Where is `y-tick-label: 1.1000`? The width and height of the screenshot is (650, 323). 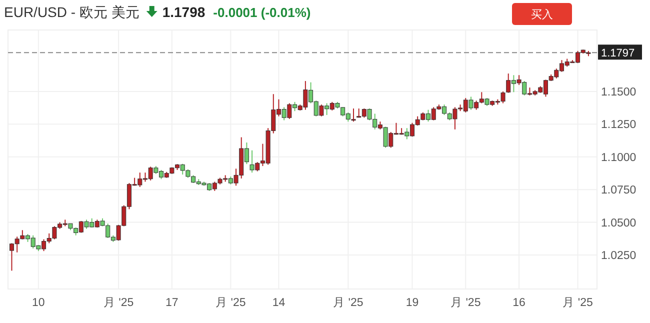
y-tick-label: 1.1000 is located at coordinates (618, 158).